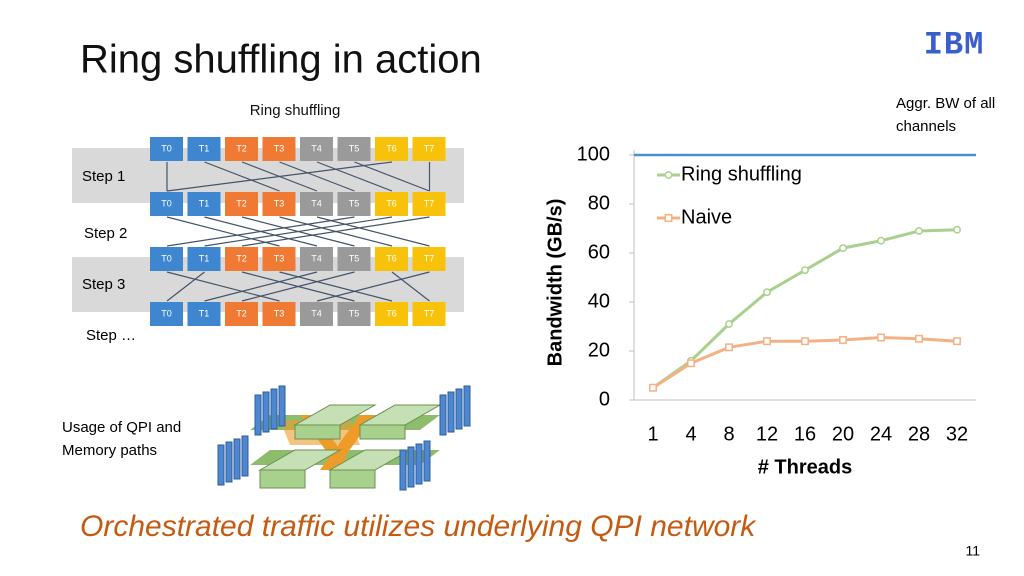  What do you see at coordinates (555, 283) in the screenshot?
I see `y-axis-label: Bandwidth (GB/s)` at bounding box center [555, 283].